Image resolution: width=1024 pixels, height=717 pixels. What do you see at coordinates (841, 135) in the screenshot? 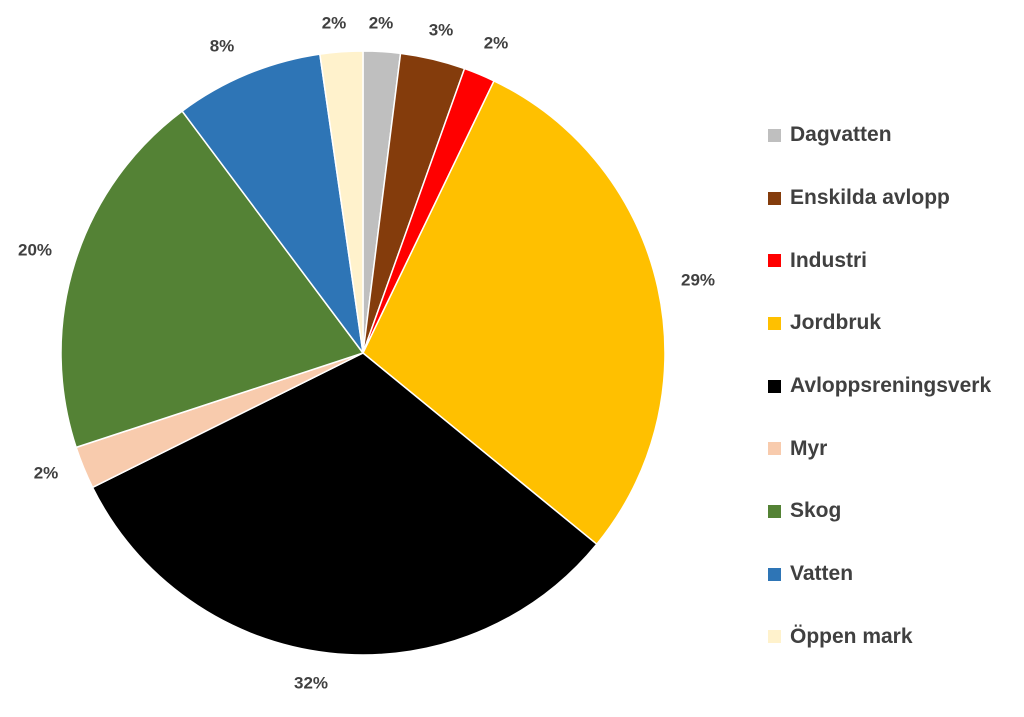
I see `legend-label: Dagvatten` at bounding box center [841, 135].